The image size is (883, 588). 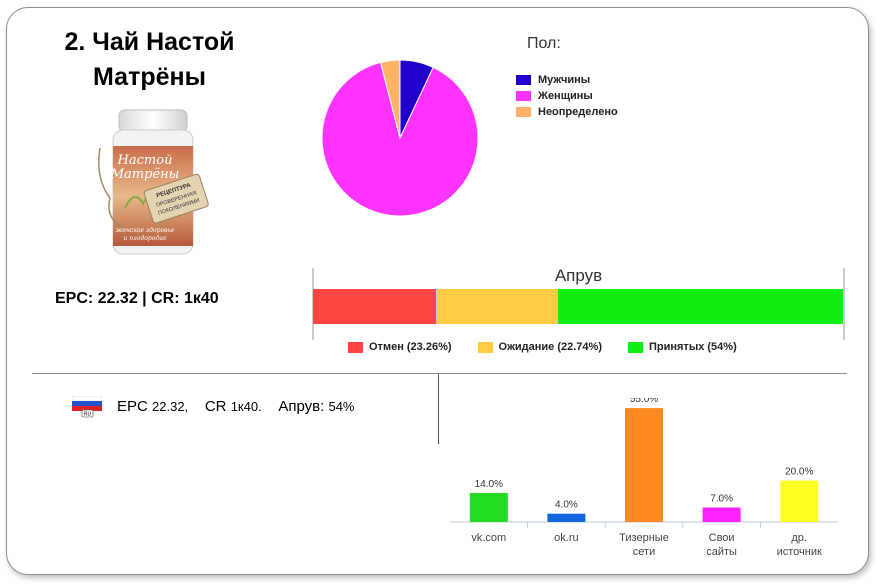 I want to click on legend-accepted-label: Принятых (54%), so click(x=692, y=347).